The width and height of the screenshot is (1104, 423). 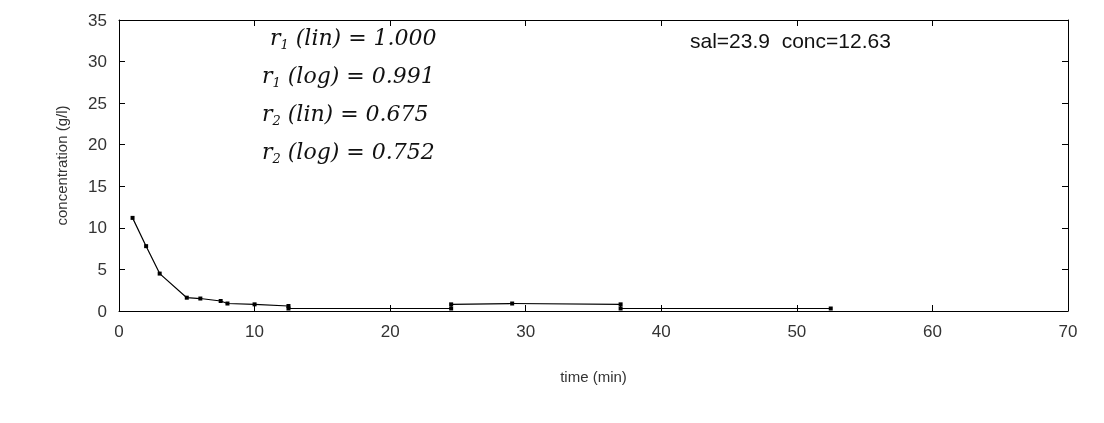 I want to click on x-tick-label: 40, so click(x=661, y=331).